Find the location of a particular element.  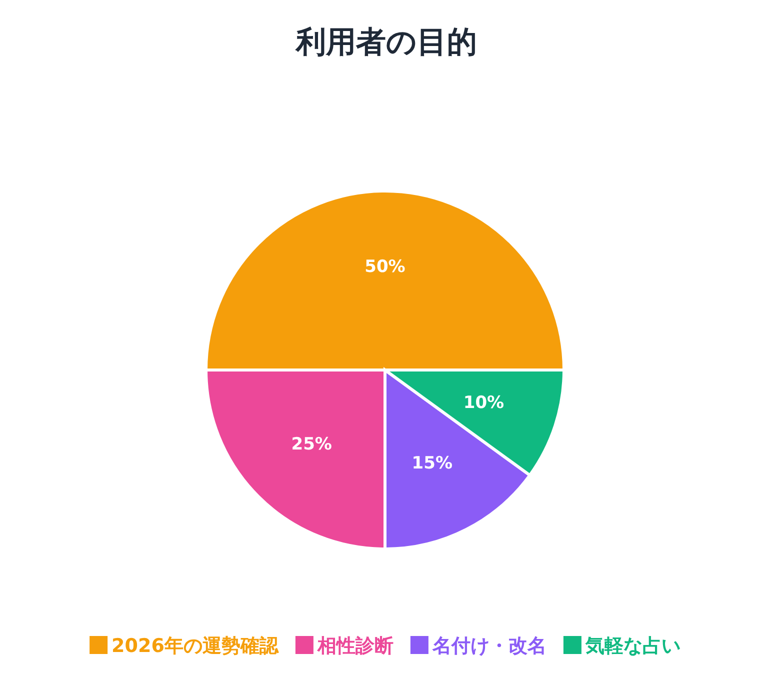

data-label: 50% is located at coordinates (385, 267).